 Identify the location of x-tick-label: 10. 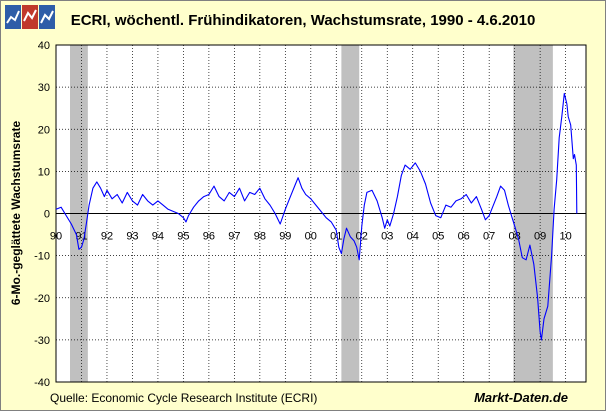
(565, 237).